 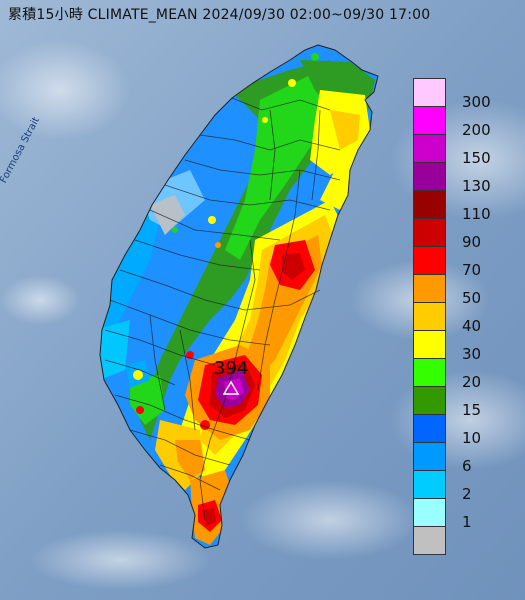 I want to click on max-station-marker-icon, so click(x=231, y=387).